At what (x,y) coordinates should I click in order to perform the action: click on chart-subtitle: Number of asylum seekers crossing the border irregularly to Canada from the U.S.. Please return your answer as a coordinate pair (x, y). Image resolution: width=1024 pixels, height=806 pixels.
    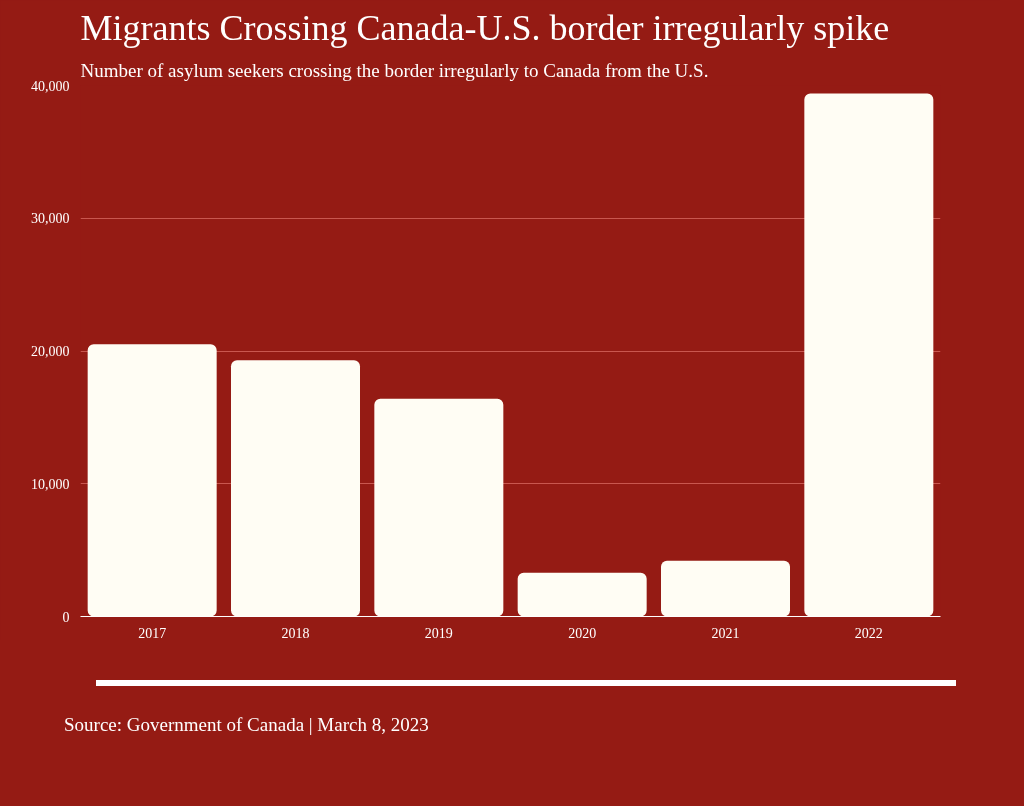
    Looking at the image, I should click on (394, 70).